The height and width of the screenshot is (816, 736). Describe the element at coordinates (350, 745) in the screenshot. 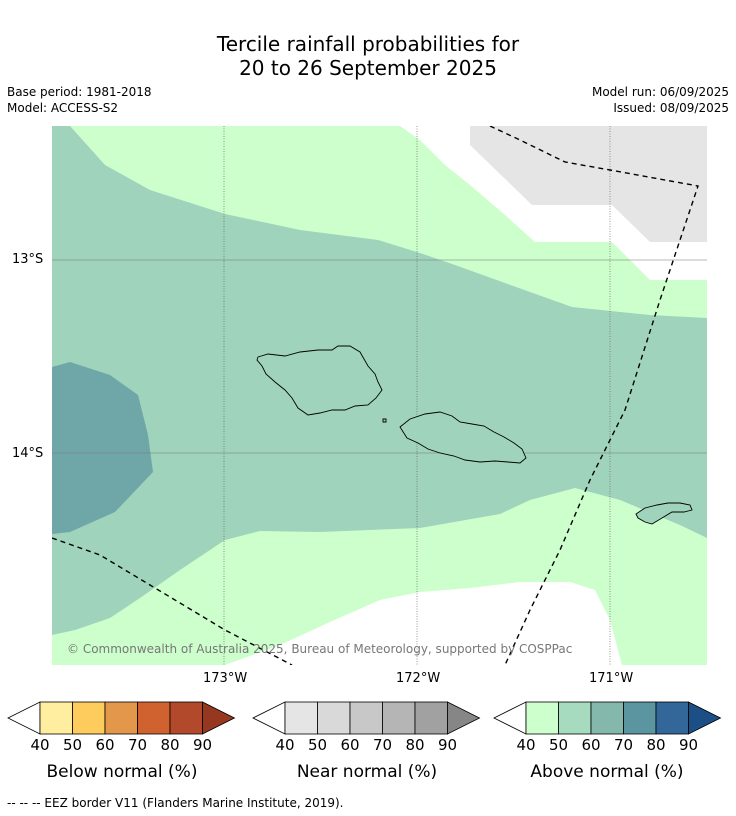

I see `legend-near-tick: 60` at that location.